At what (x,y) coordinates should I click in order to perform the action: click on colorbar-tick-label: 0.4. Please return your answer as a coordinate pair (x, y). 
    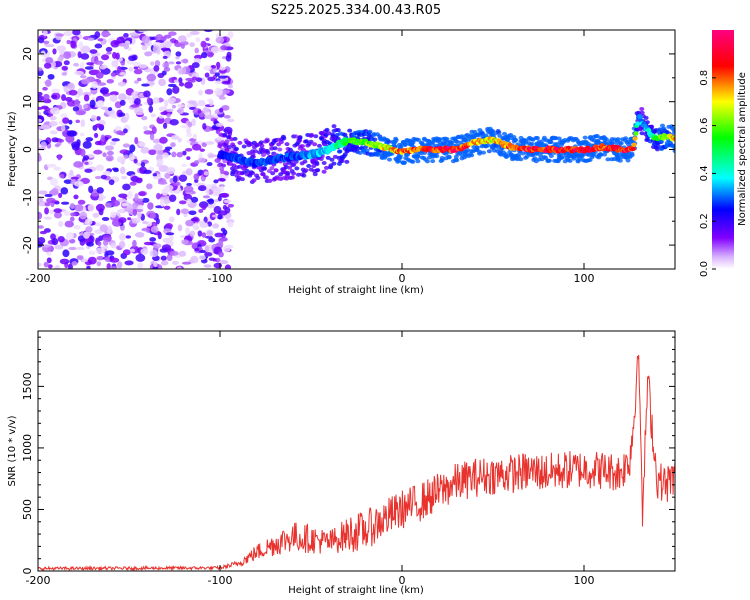
    Looking at the image, I should click on (704, 173).